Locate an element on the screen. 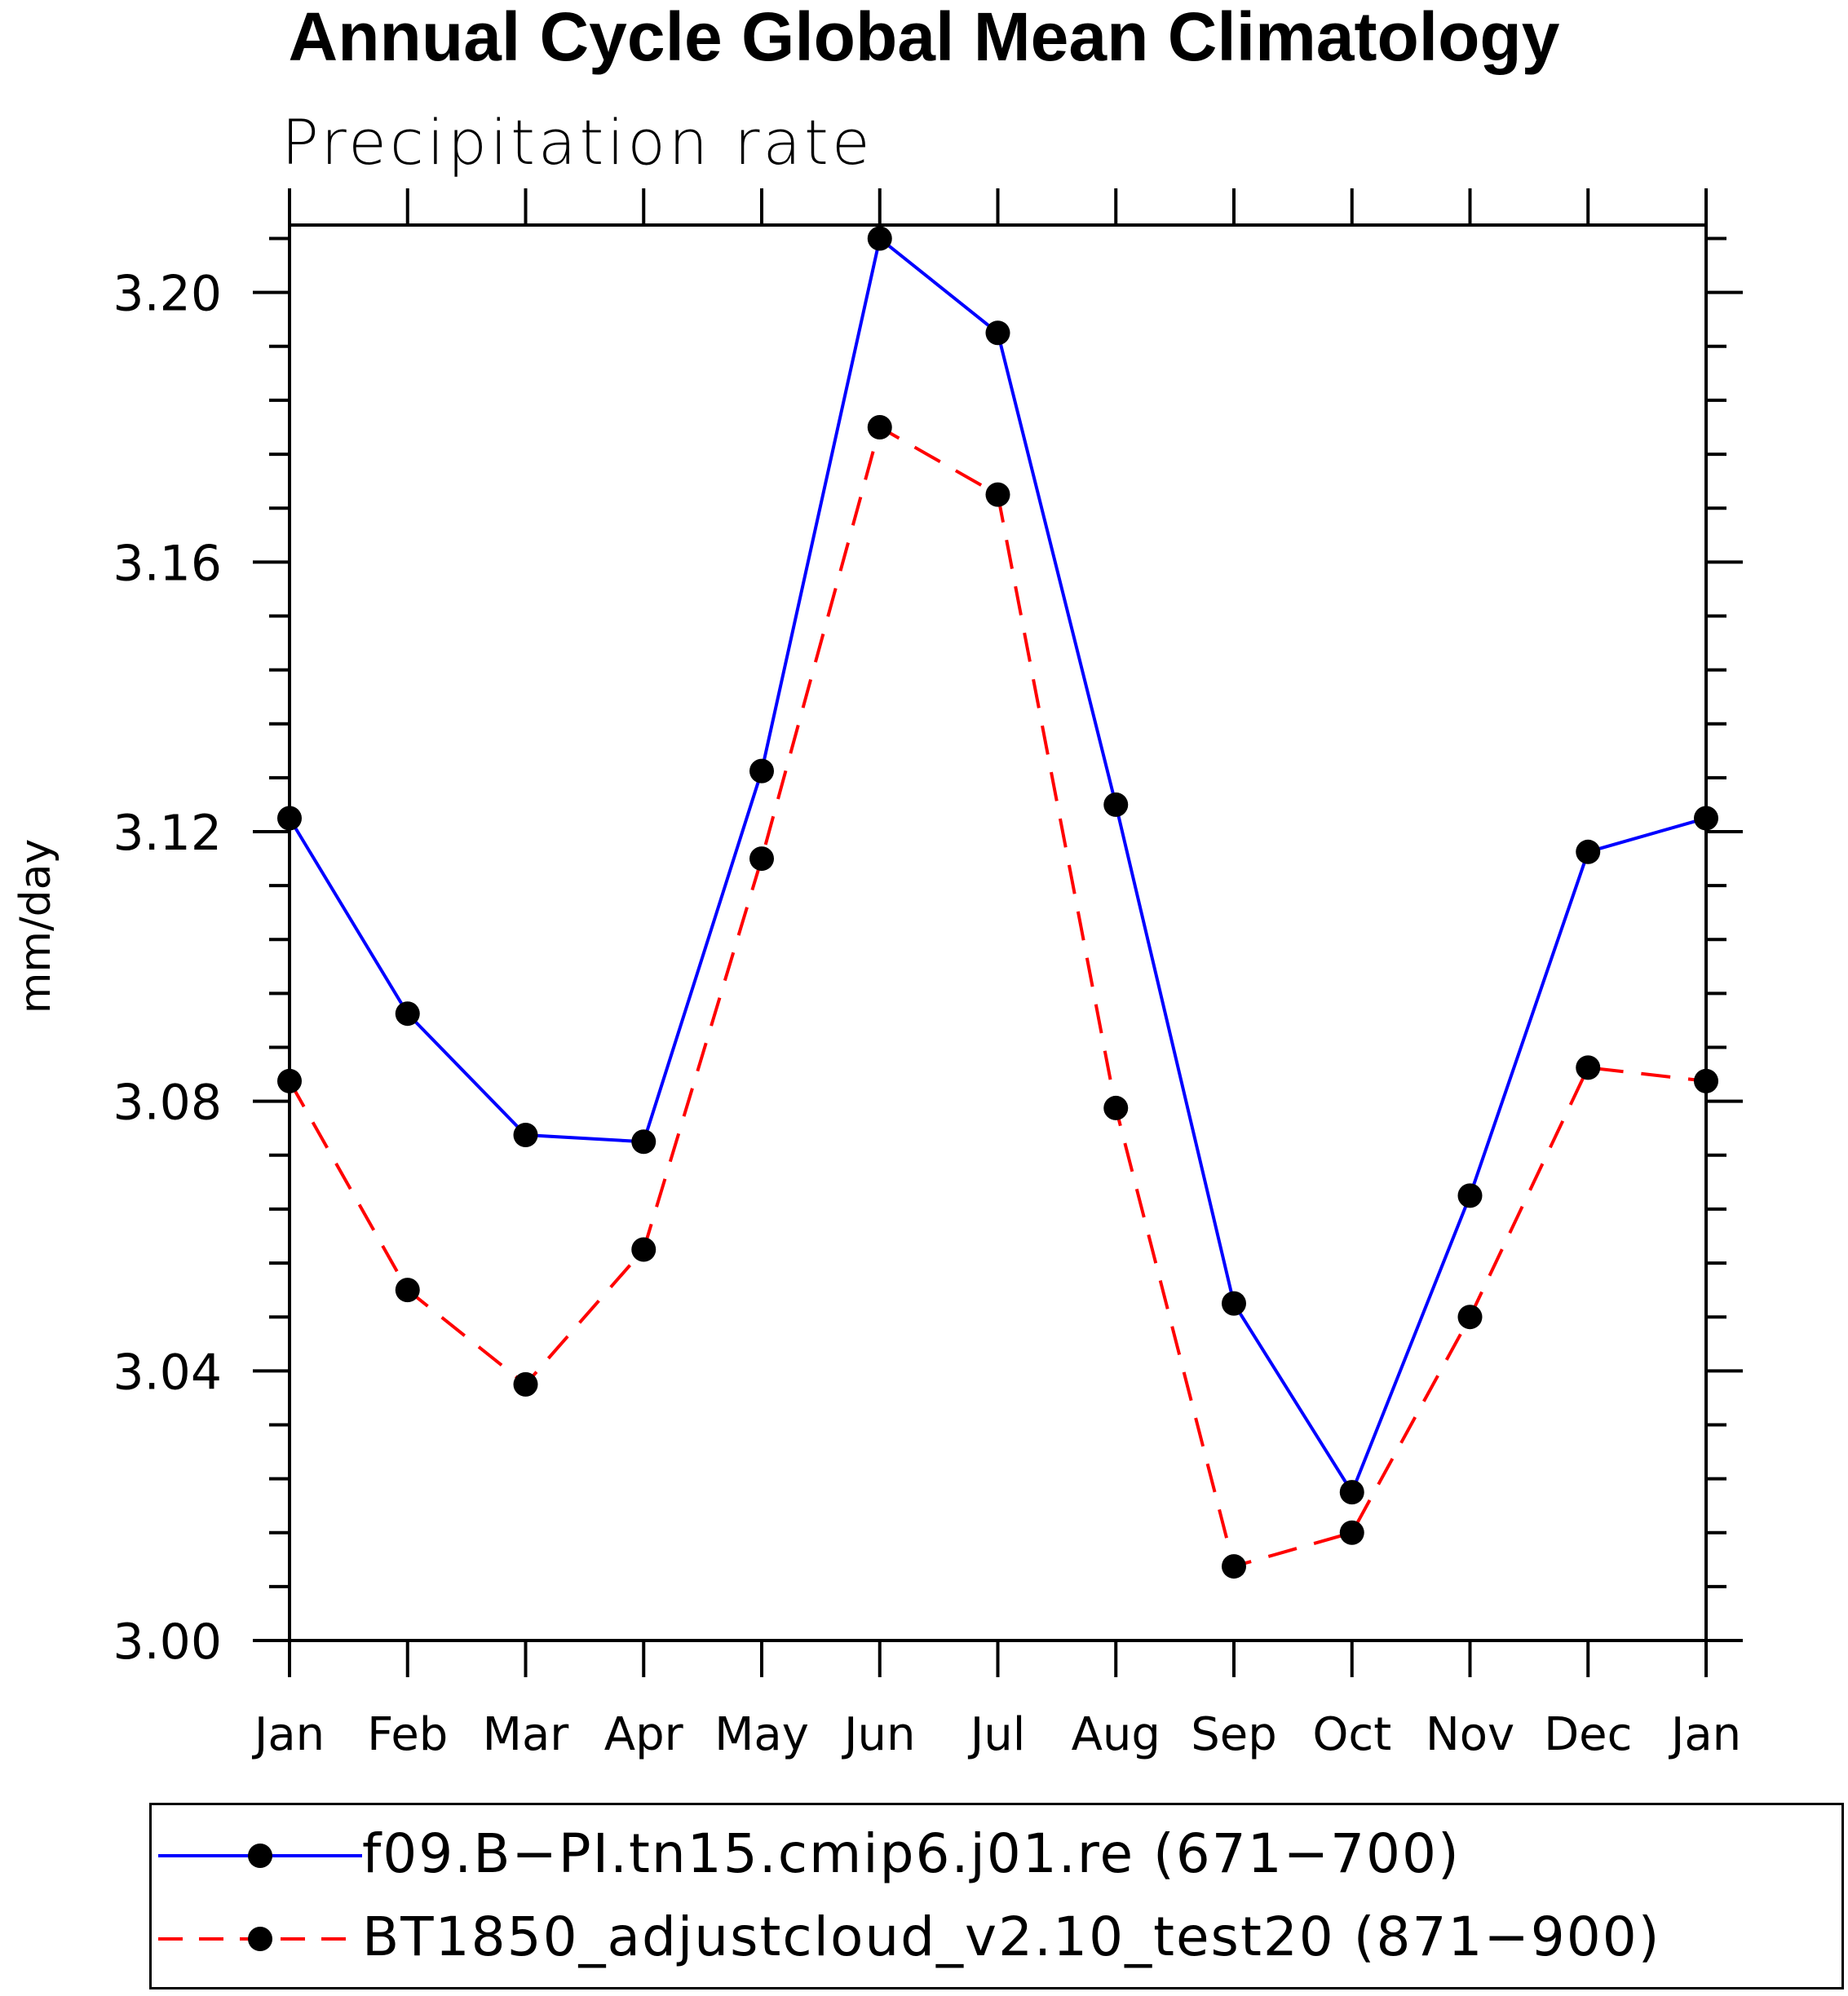 This screenshot has width=1848, height=1996. x-tick-label: Aug is located at coordinates (1116, 1734).